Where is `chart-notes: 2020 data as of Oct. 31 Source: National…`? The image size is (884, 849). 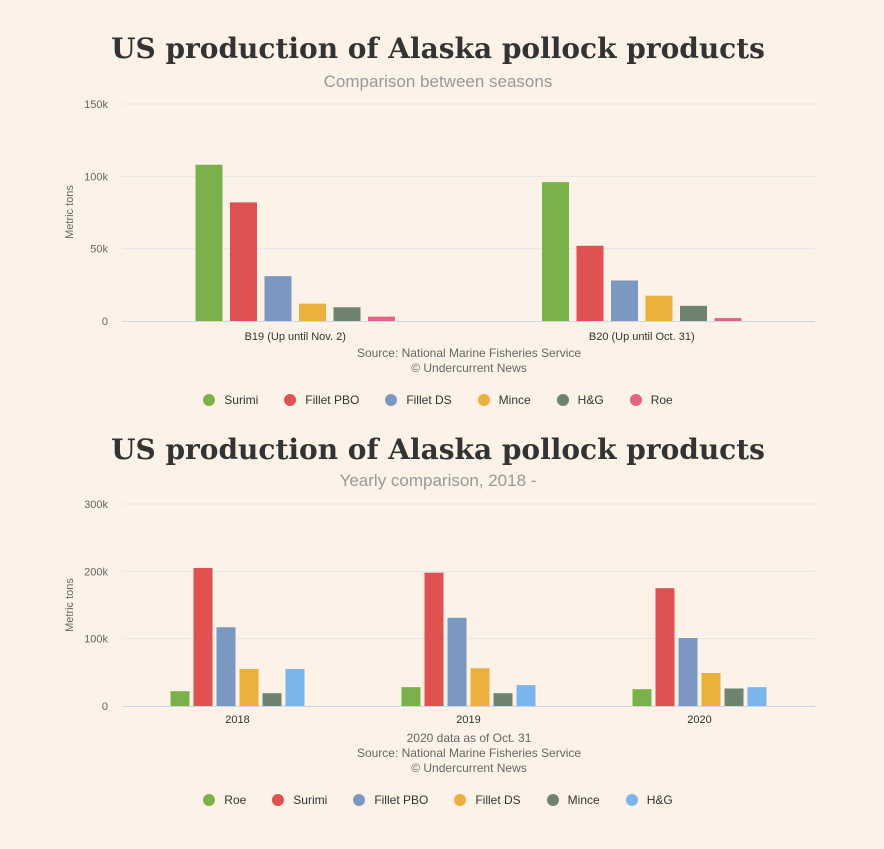
chart-notes: 2020 data as of Oct. 31 Source: National… is located at coordinates (442, 753).